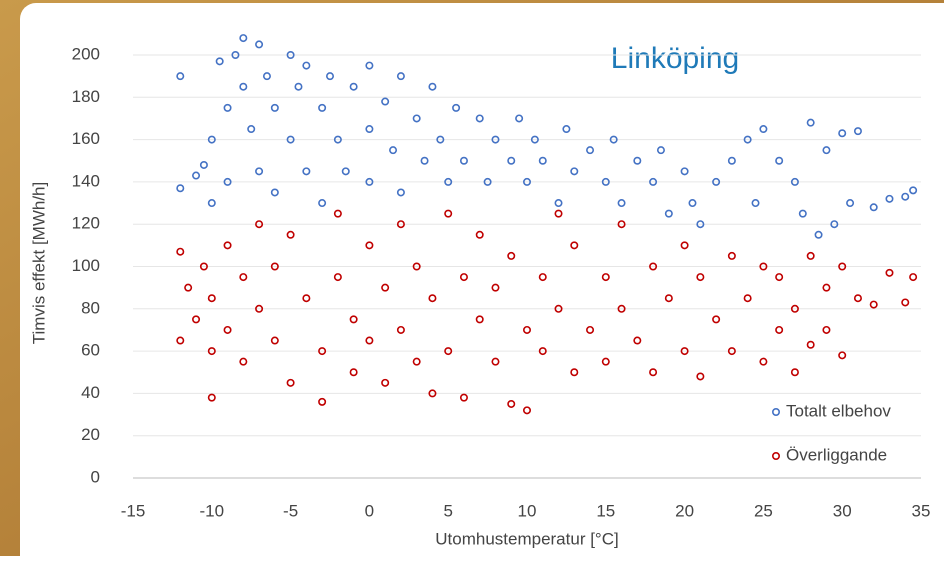  I want to click on y-tick-label: 180, so click(86, 96).